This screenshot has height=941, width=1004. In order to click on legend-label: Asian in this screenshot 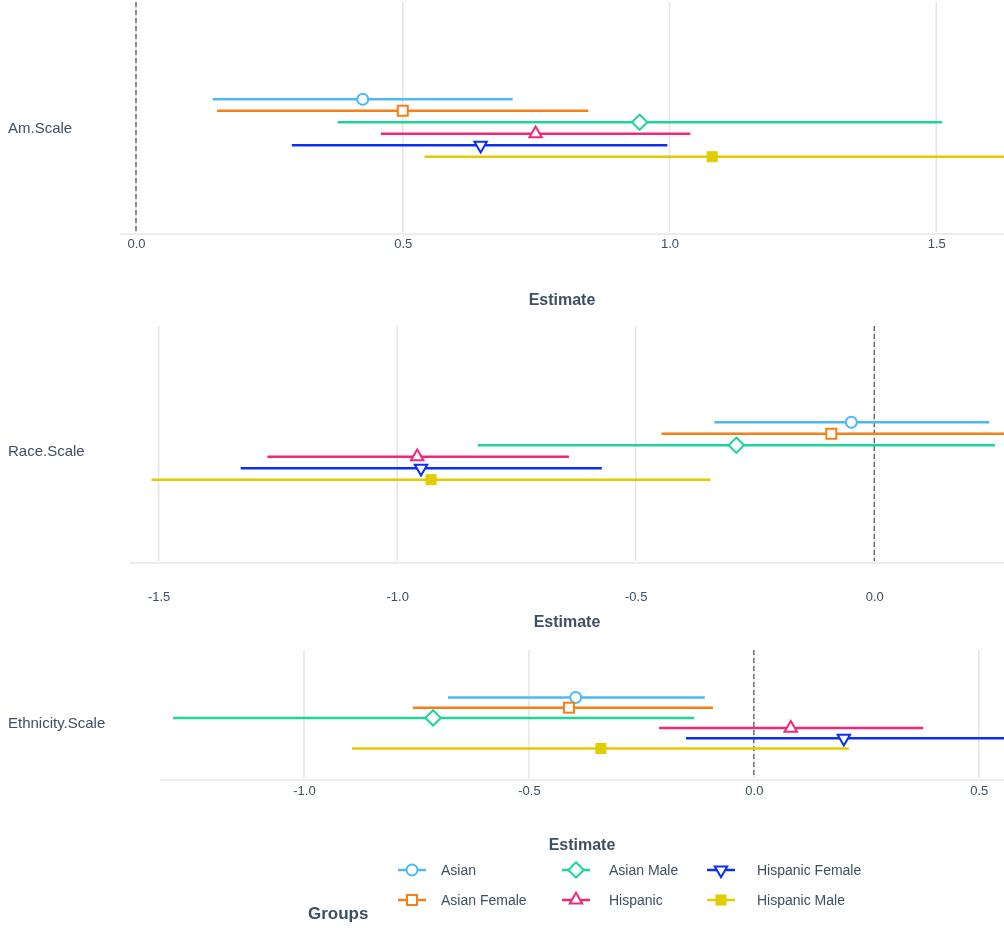, I will do `click(459, 870)`.